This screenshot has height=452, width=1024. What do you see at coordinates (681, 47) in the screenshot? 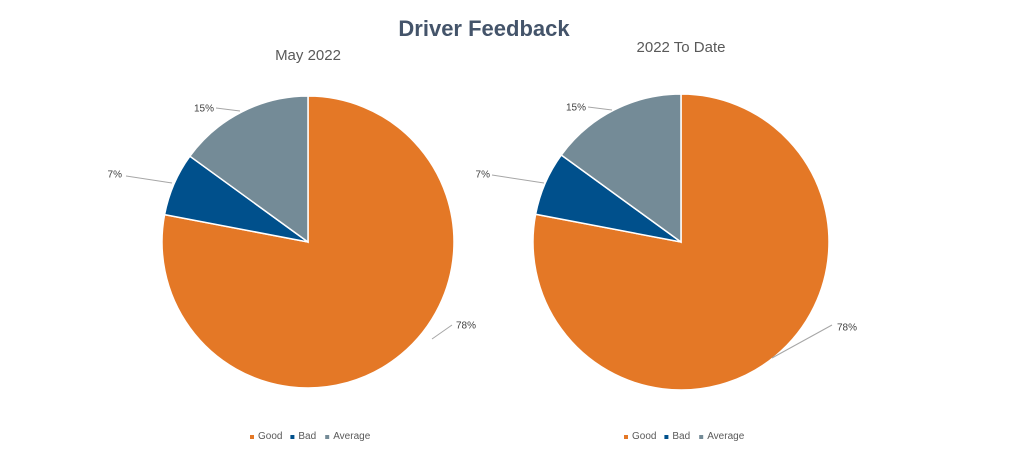
I see `chart-title: 2022 To Date` at bounding box center [681, 47].